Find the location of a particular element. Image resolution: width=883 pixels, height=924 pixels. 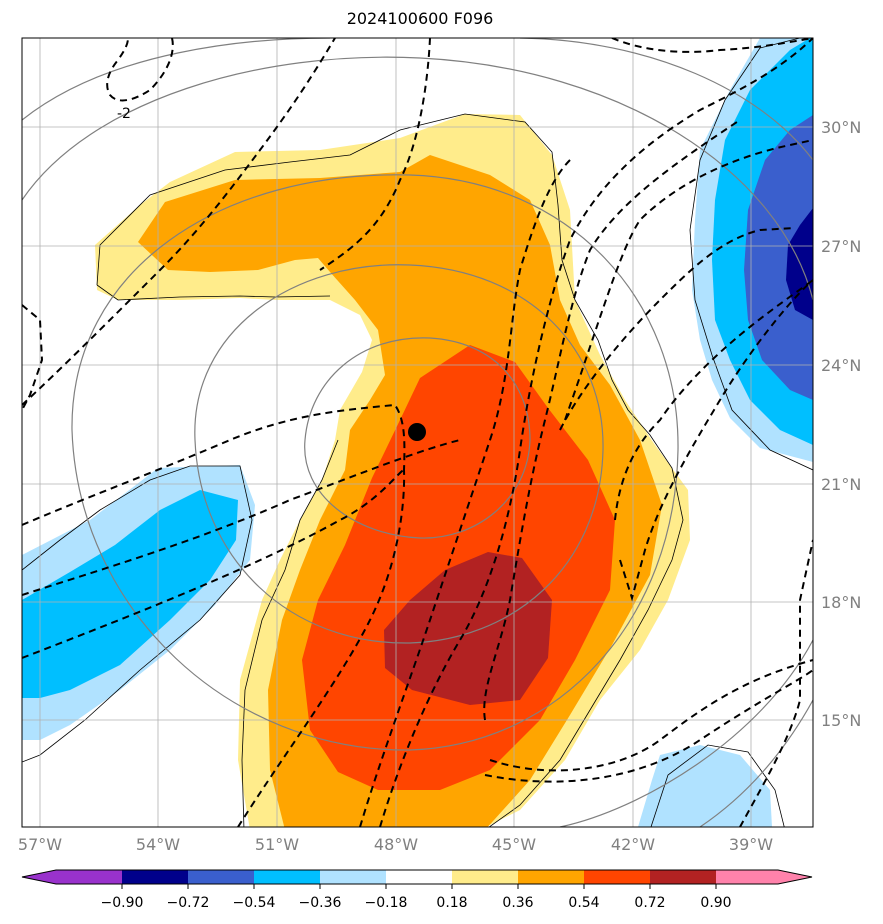

lon-label: 57°W is located at coordinates (40, 844).